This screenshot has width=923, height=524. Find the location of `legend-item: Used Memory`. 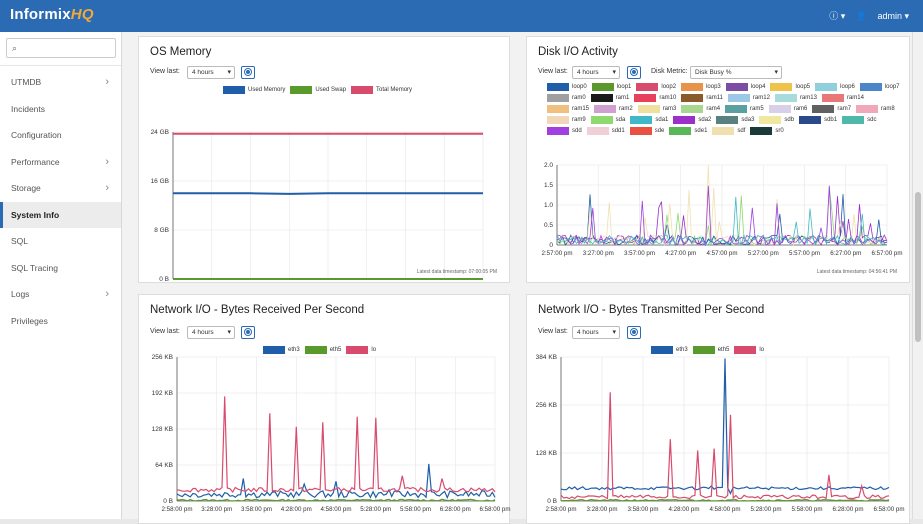

legend-item: Used Memory is located at coordinates (254, 90).